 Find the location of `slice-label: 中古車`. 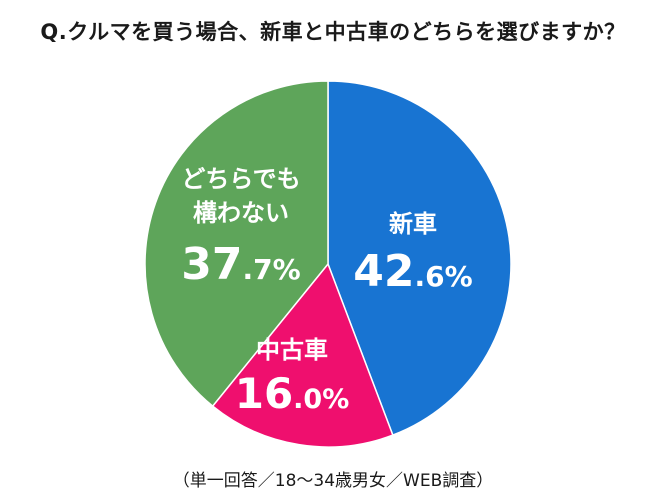

slice-label: 中古車 is located at coordinates (292, 350).